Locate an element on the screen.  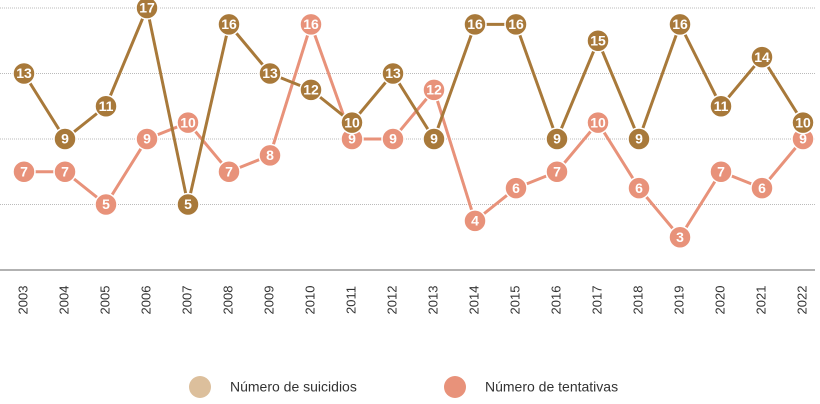
x-tick-label: 2020 is located at coordinates (719, 300).